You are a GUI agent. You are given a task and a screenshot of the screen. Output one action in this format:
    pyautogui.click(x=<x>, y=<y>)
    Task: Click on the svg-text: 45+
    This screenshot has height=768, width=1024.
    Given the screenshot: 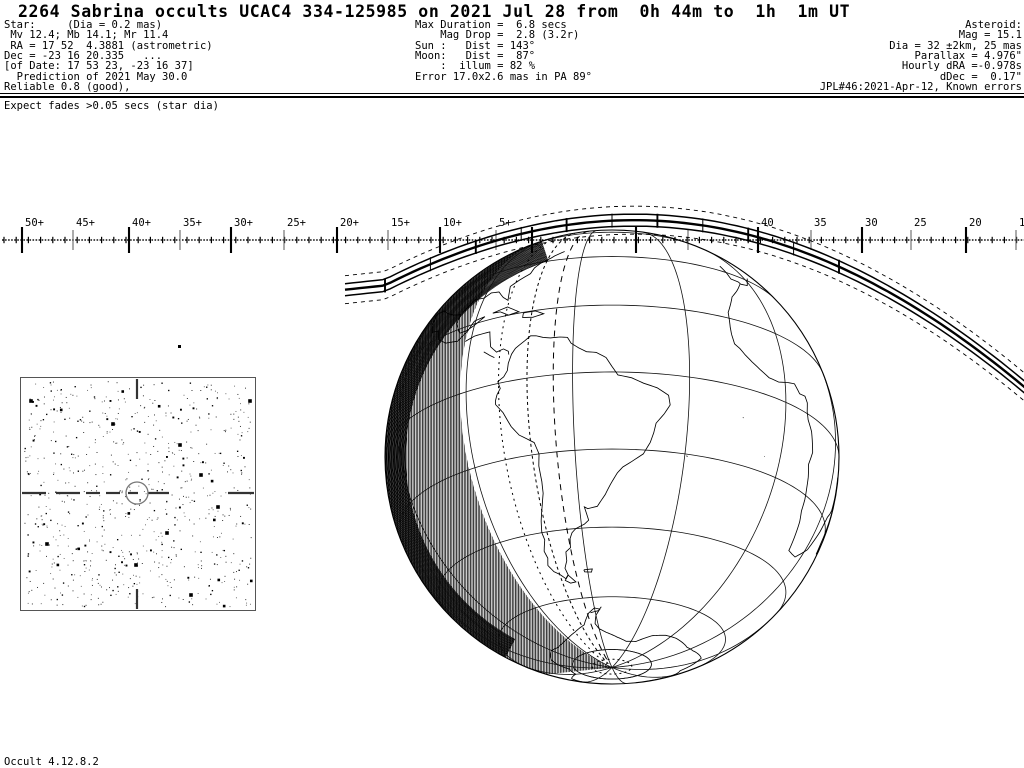 What is the action you would take?
    pyautogui.click(x=85, y=223)
    